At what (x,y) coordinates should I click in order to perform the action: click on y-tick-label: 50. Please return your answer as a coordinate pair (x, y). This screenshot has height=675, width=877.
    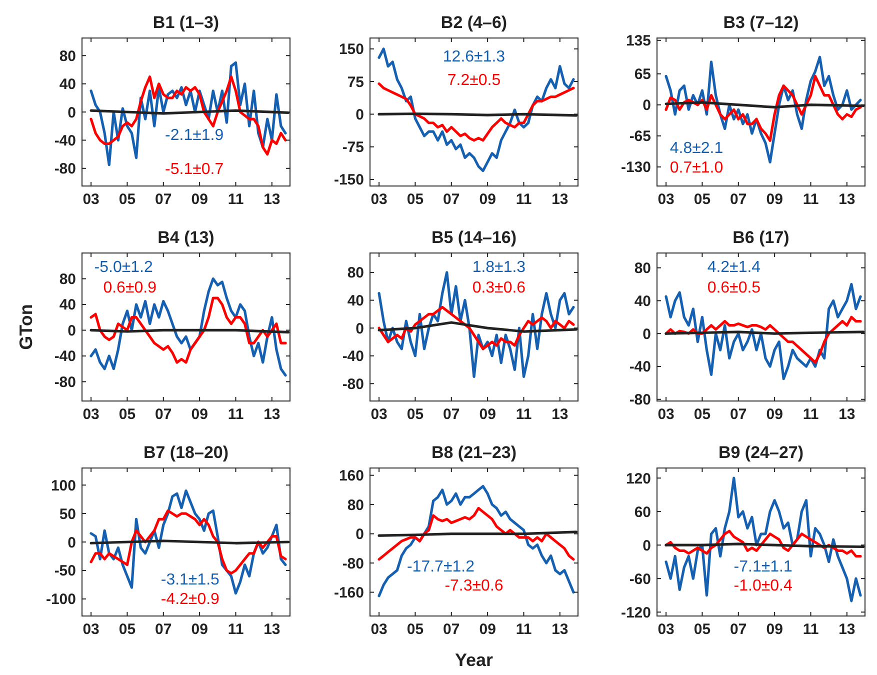
    Looking at the image, I should click on (67, 514).